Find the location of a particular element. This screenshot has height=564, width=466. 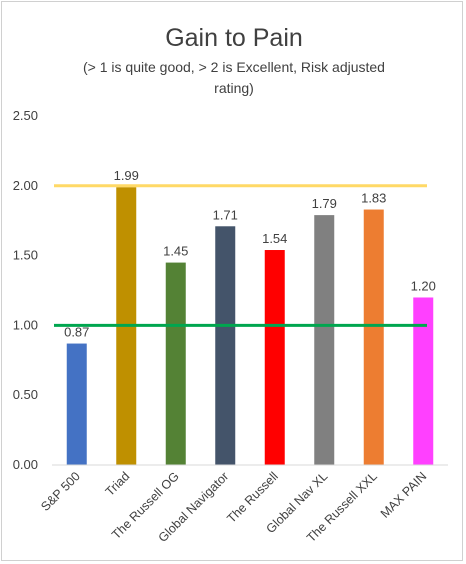

y-tick-label: 0.00 is located at coordinates (25, 464).